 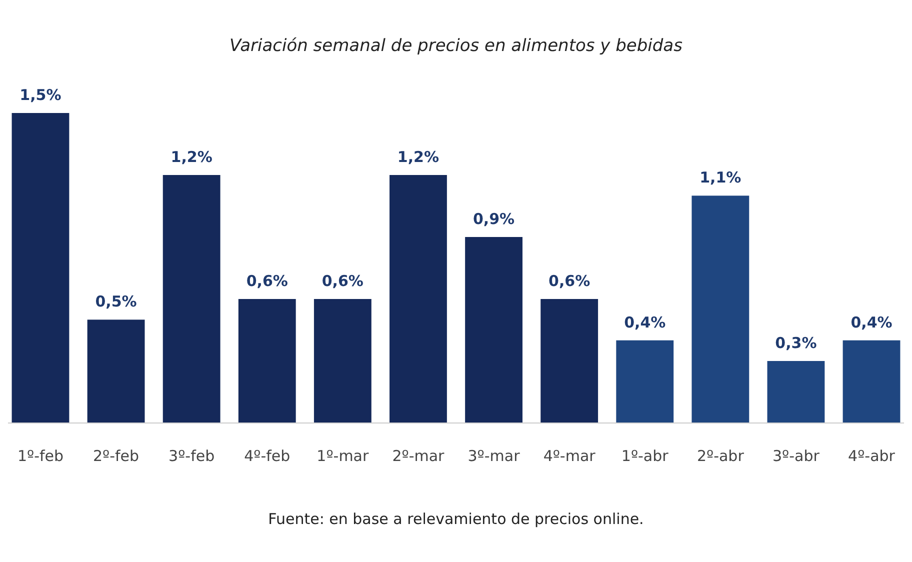 What do you see at coordinates (41, 95) in the screenshot?
I see `data-label: 1,5%` at bounding box center [41, 95].